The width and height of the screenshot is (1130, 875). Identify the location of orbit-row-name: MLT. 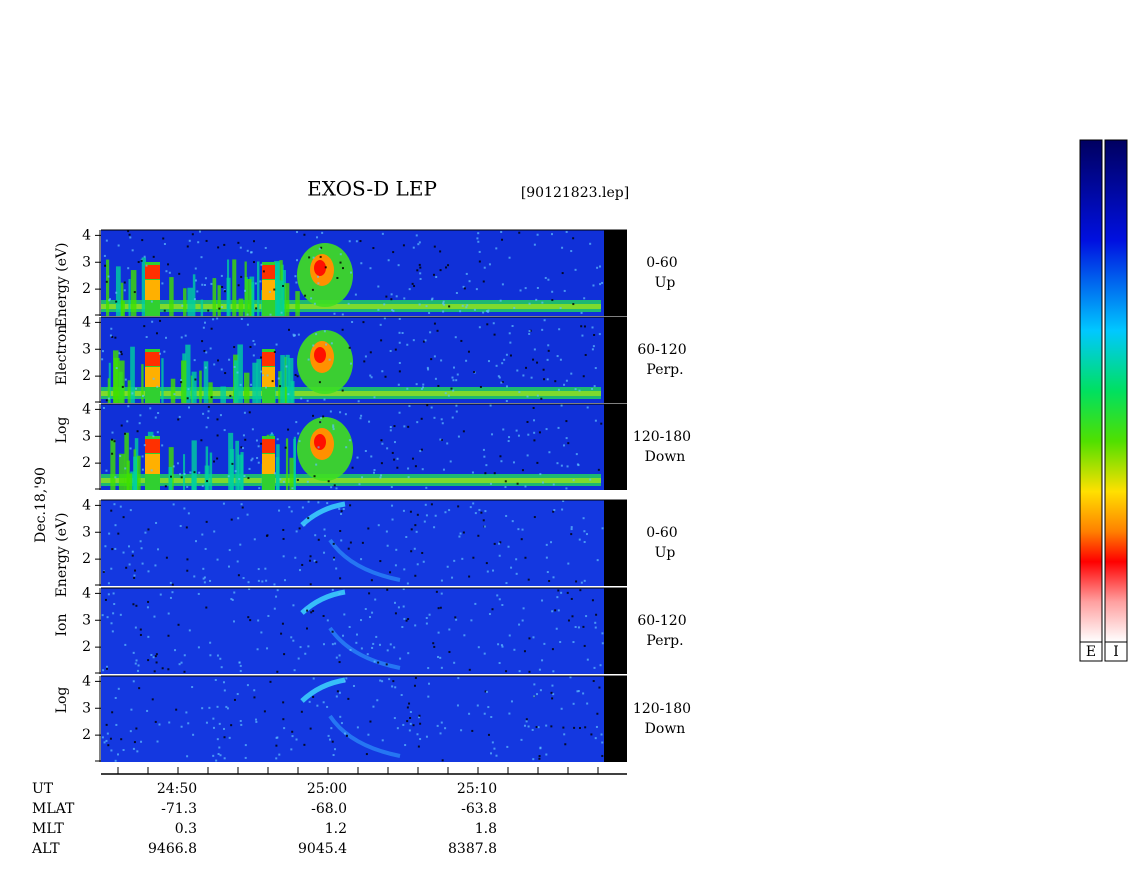
(48, 829).